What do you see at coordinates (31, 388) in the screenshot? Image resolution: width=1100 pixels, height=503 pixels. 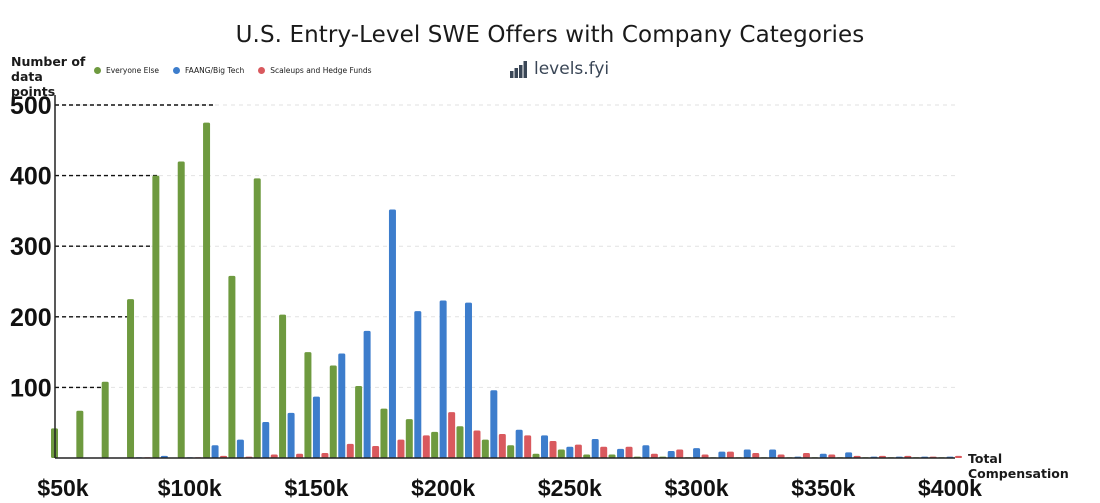 I see `y-tick-label: 100` at bounding box center [31, 388].